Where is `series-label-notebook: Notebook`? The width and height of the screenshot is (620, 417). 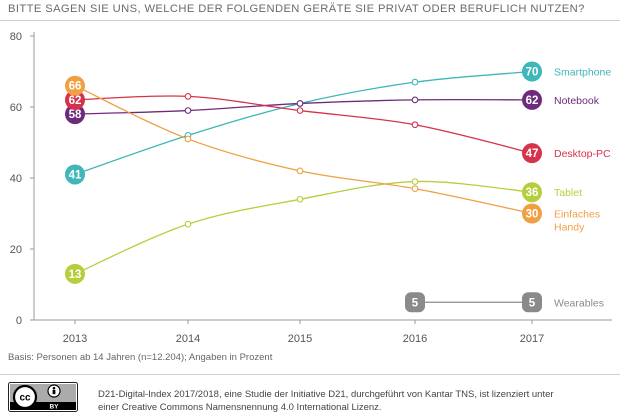 series-label-notebook: Notebook is located at coordinates (577, 101).